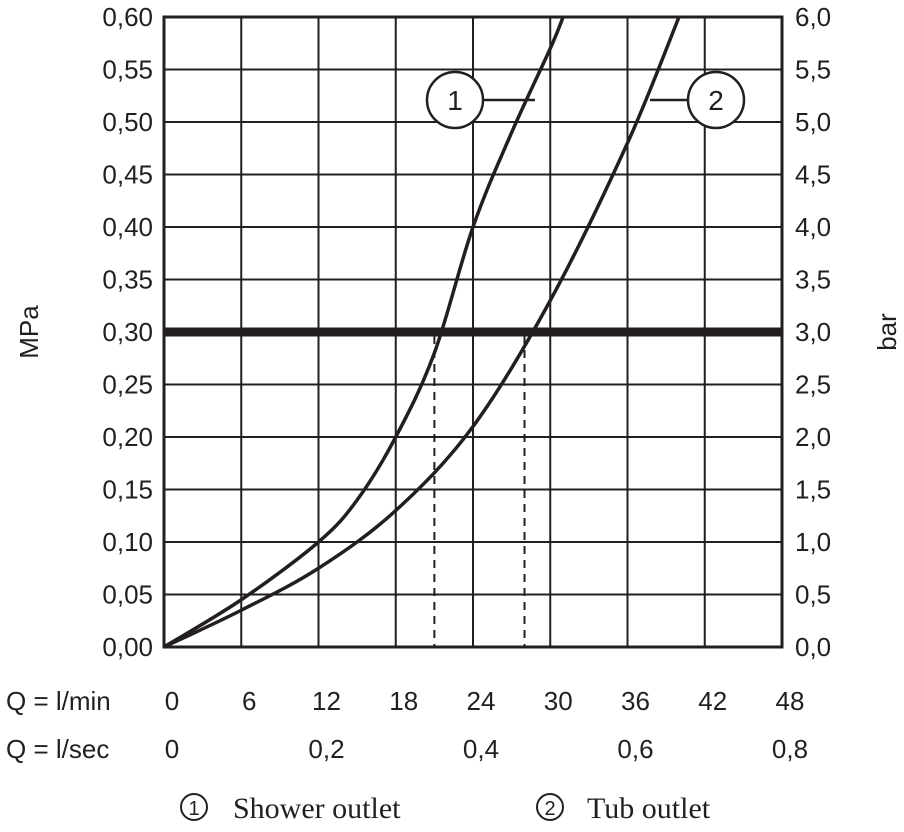 The height and width of the screenshot is (832, 904). Describe the element at coordinates (29, 332) in the screenshot. I see `y-axis-left-title: MPa` at that location.